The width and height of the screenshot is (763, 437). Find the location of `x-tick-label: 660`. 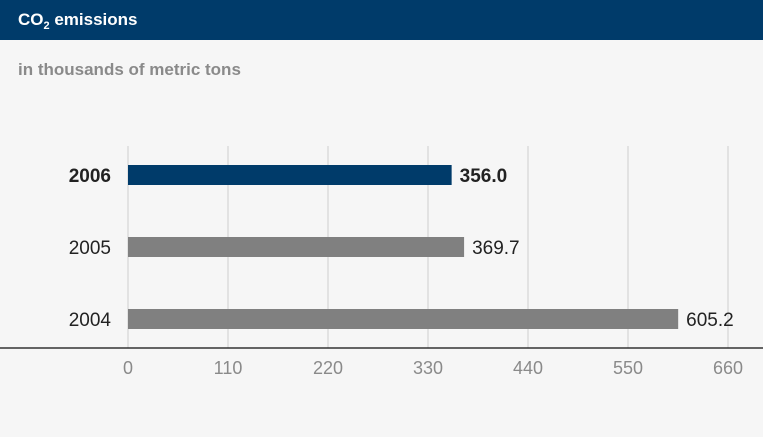

x-tick-label: 660 is located at coordinates (728, 368).